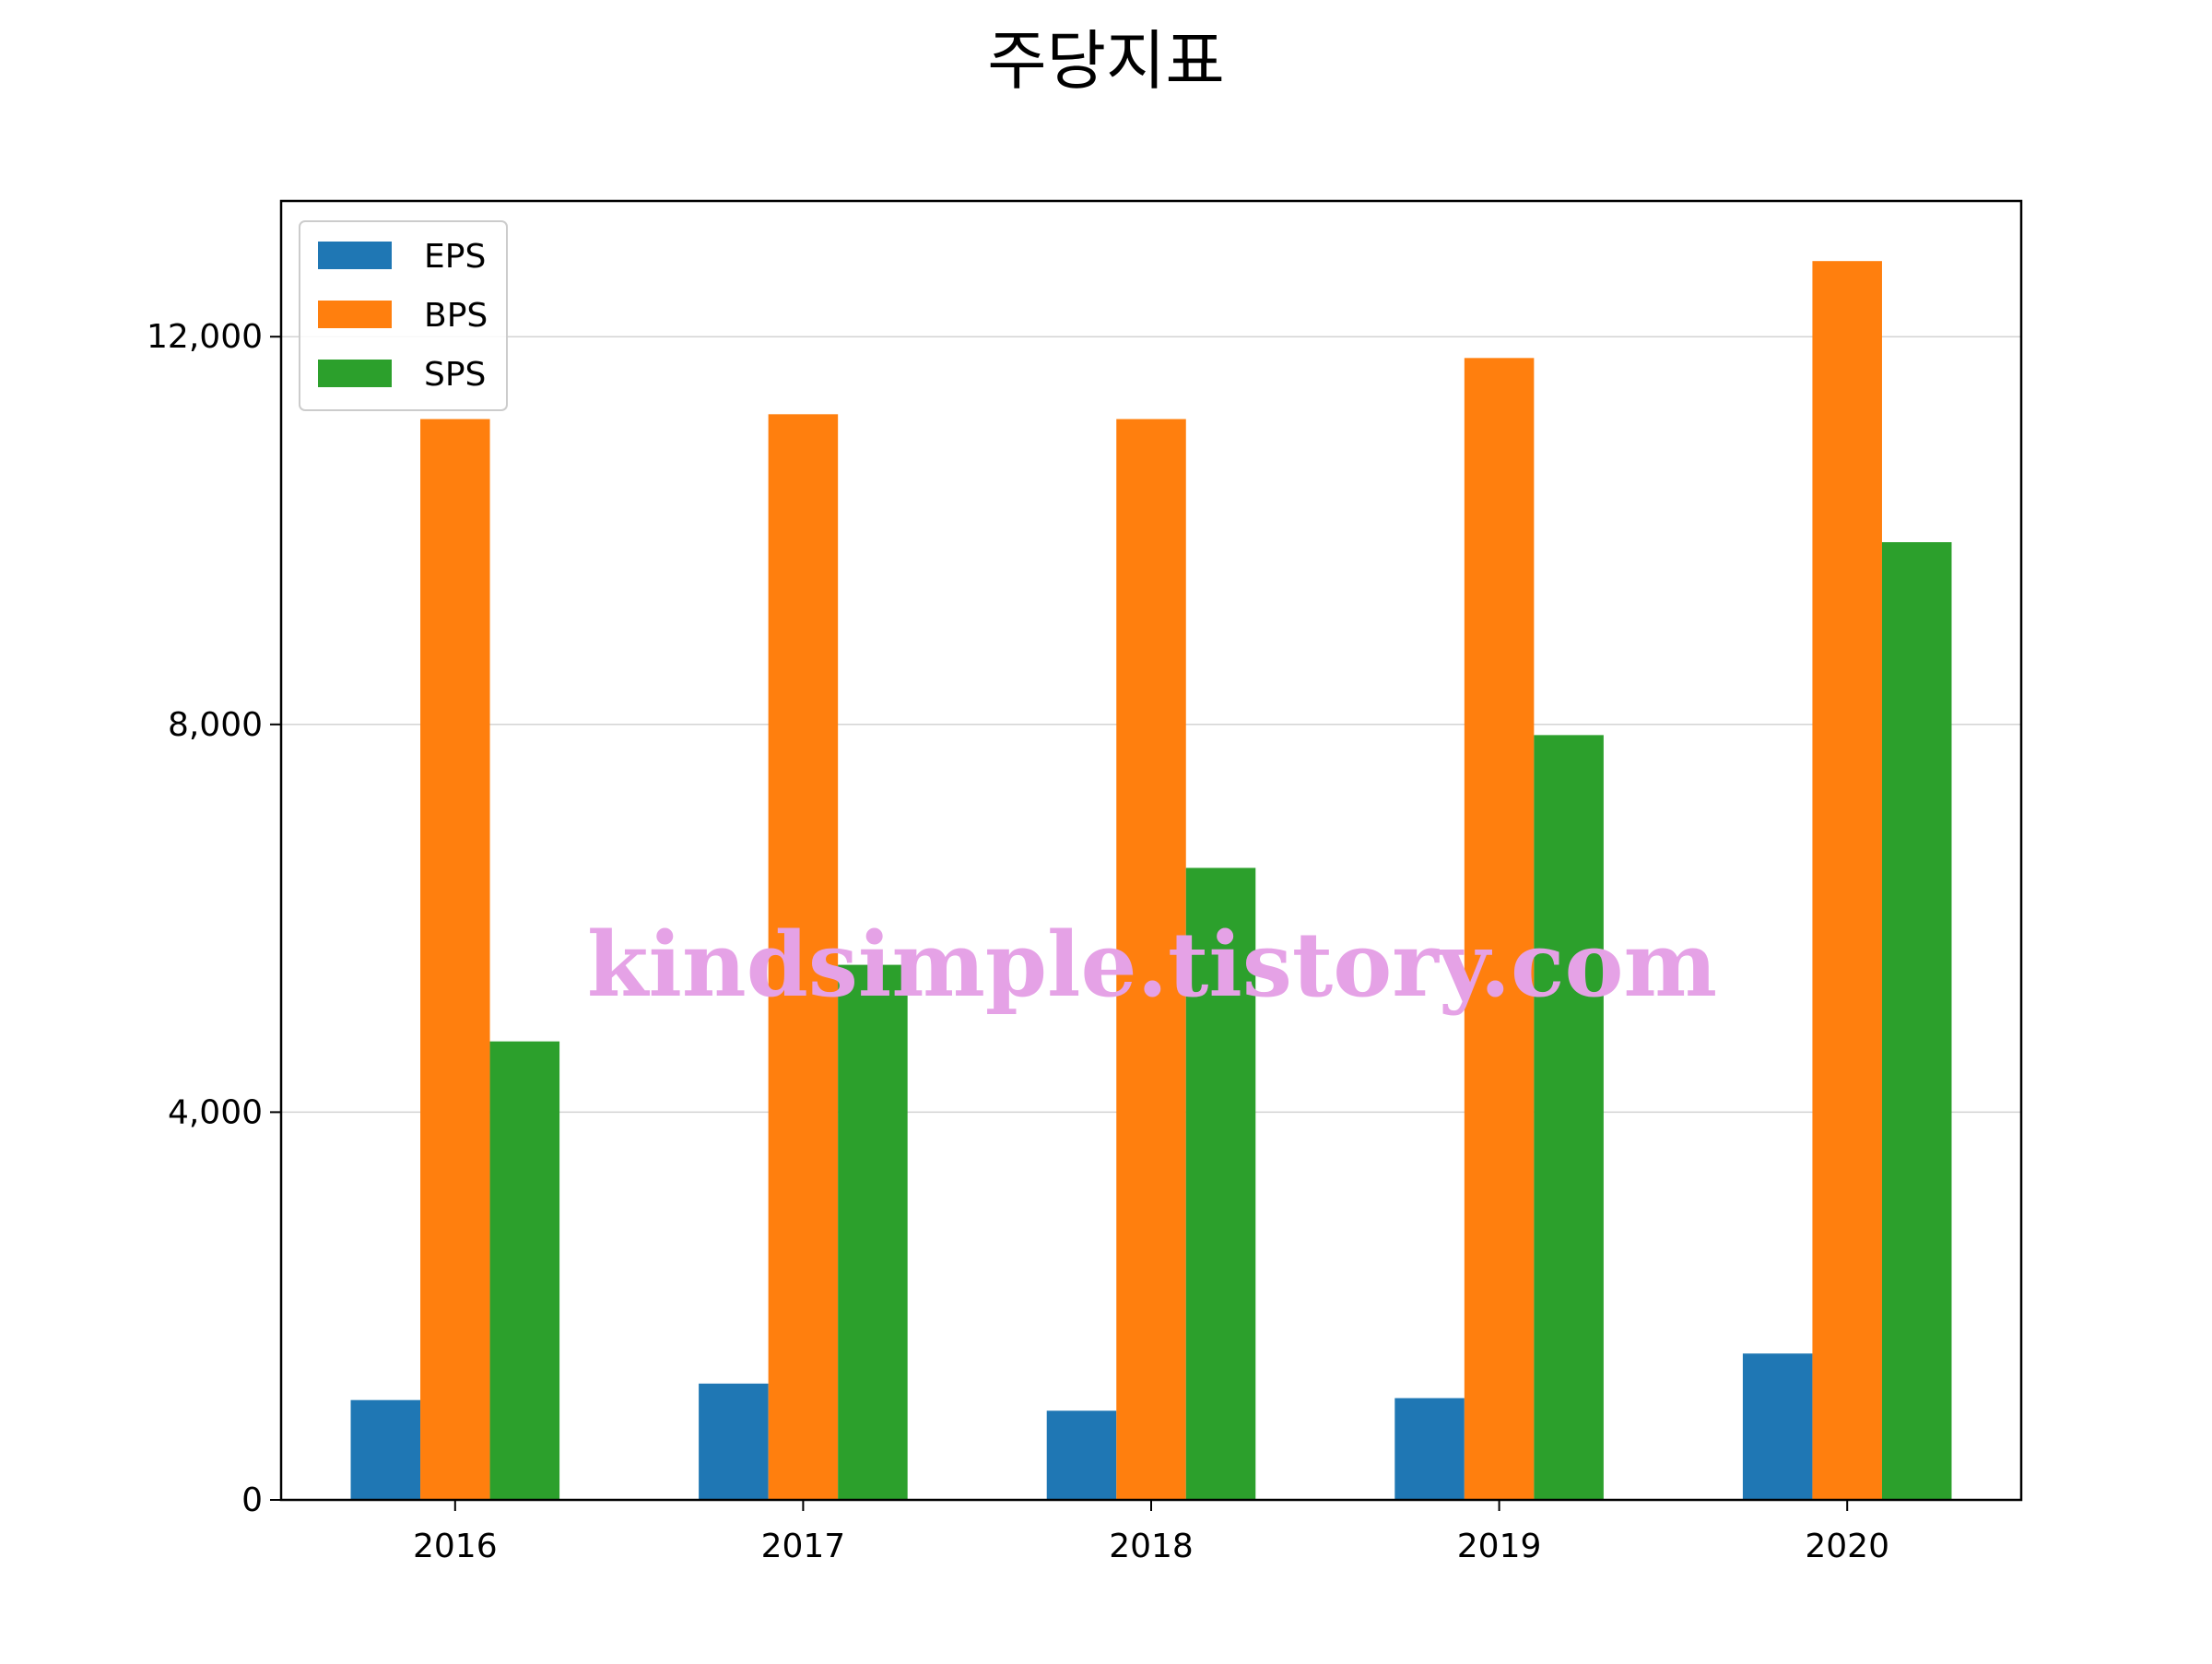  Describe the element at coordinates (803, 1546) in the screenshot. I see `x-tick-label: 2017` at that location.